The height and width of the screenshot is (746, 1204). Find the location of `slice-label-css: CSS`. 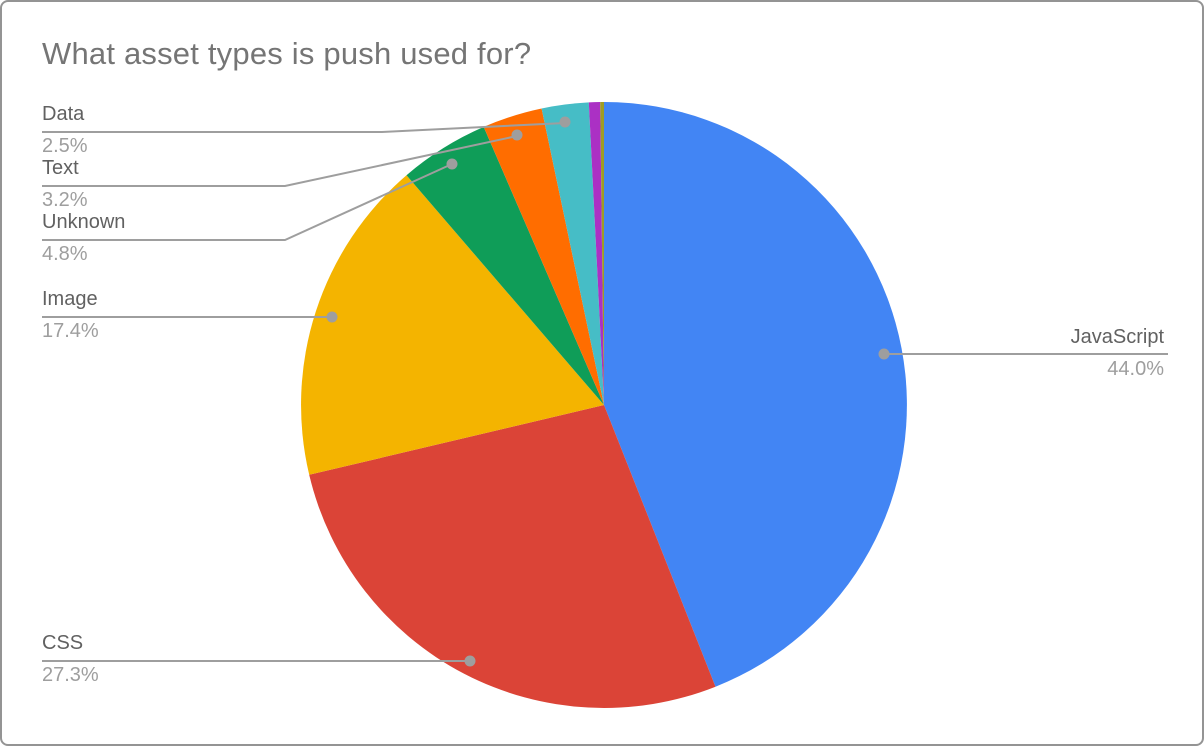

slice-label-css: CSS is located at coordinates (63, 643).